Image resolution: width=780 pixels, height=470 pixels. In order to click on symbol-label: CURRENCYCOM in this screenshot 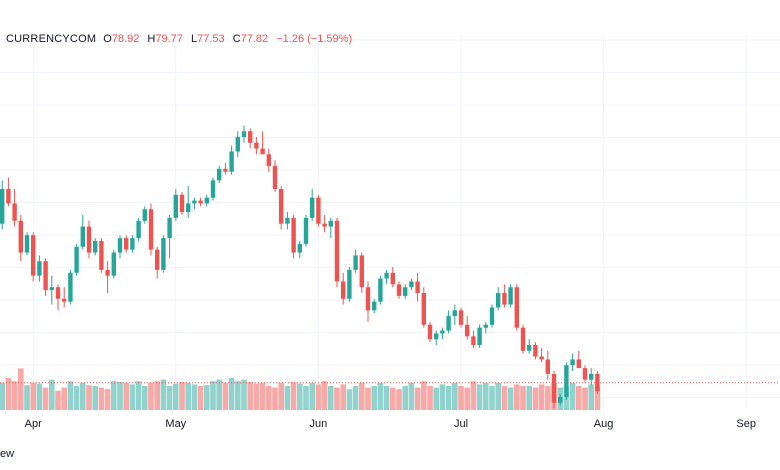, I will do `click(51, 39)`.